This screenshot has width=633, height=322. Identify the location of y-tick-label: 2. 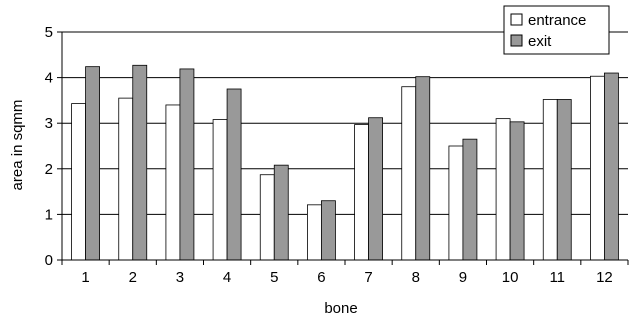
(49, 169).